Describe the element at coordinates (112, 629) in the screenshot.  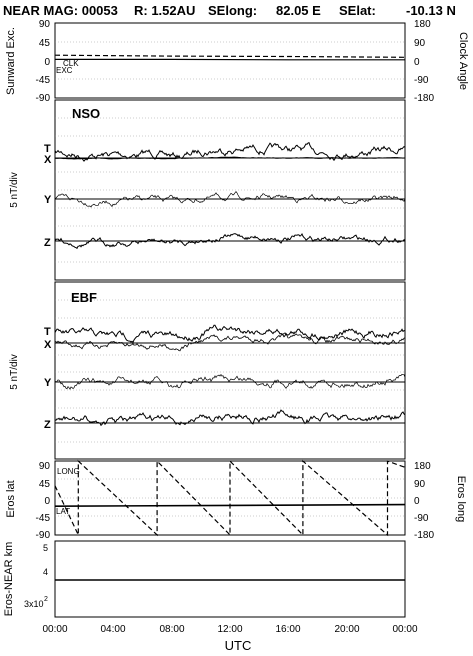
I see `x-tick-label: 04:00` at that location.